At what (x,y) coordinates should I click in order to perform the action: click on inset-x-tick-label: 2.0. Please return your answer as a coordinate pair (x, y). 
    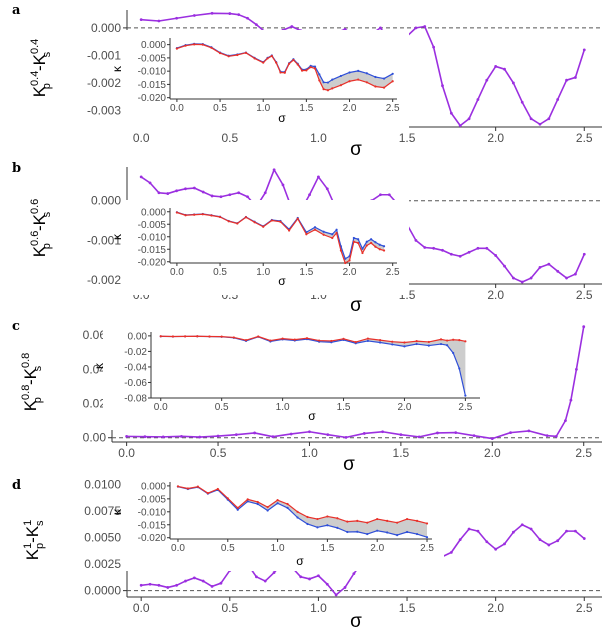
    Looking at the image, I should click on (377, 548).